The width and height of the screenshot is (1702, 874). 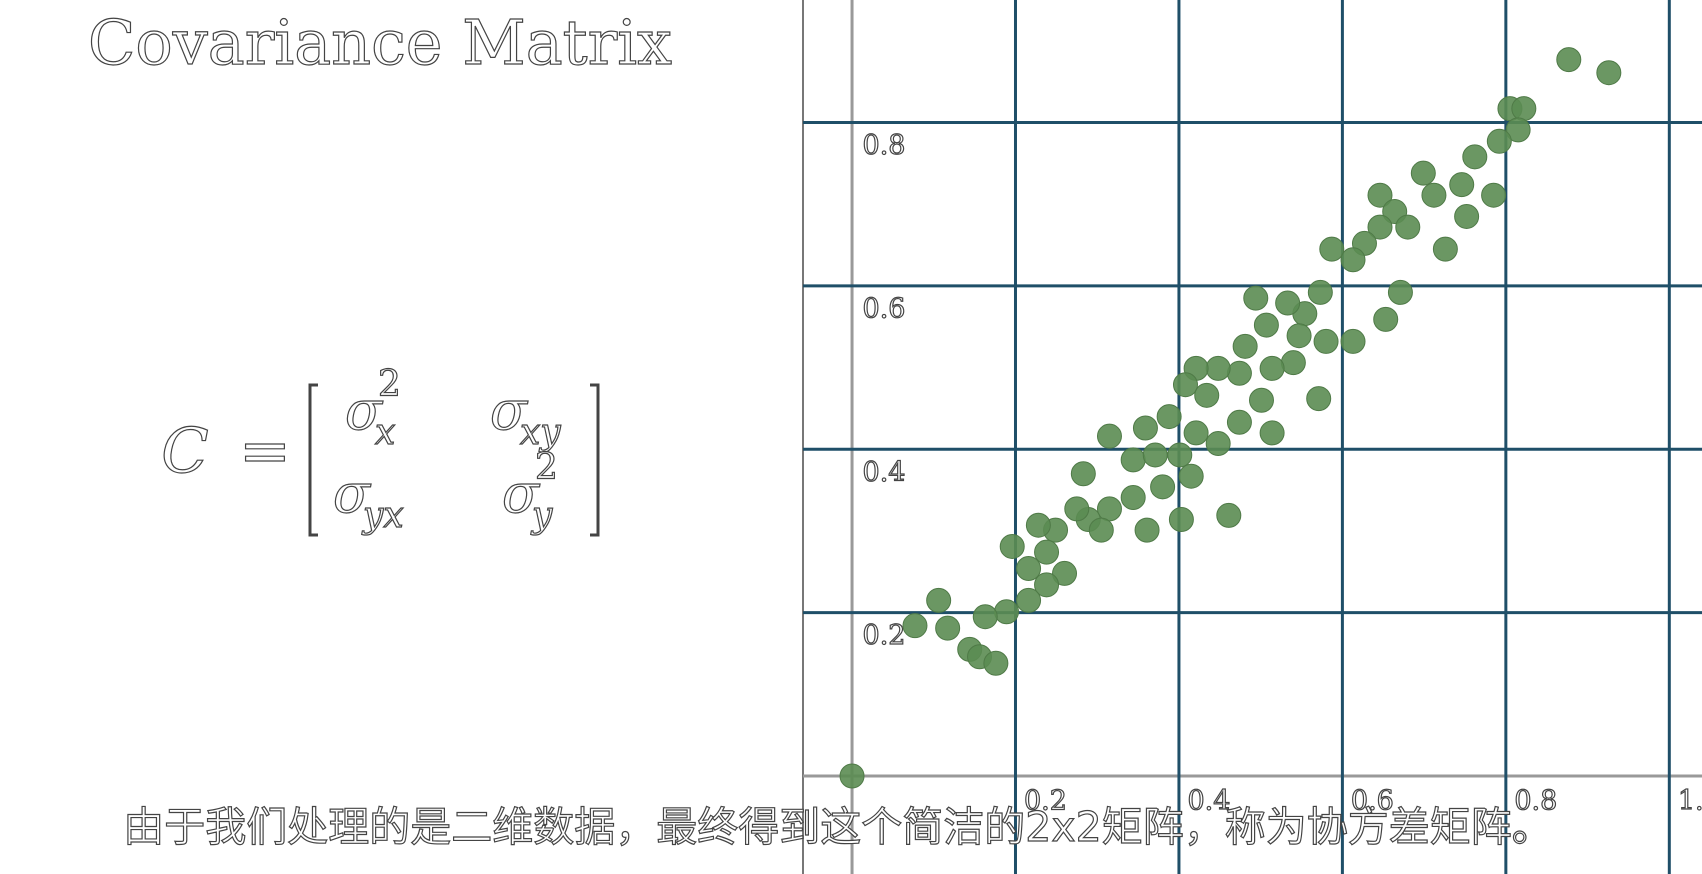 I want to click on formula-lhs: C, so click(x=184, y=450).